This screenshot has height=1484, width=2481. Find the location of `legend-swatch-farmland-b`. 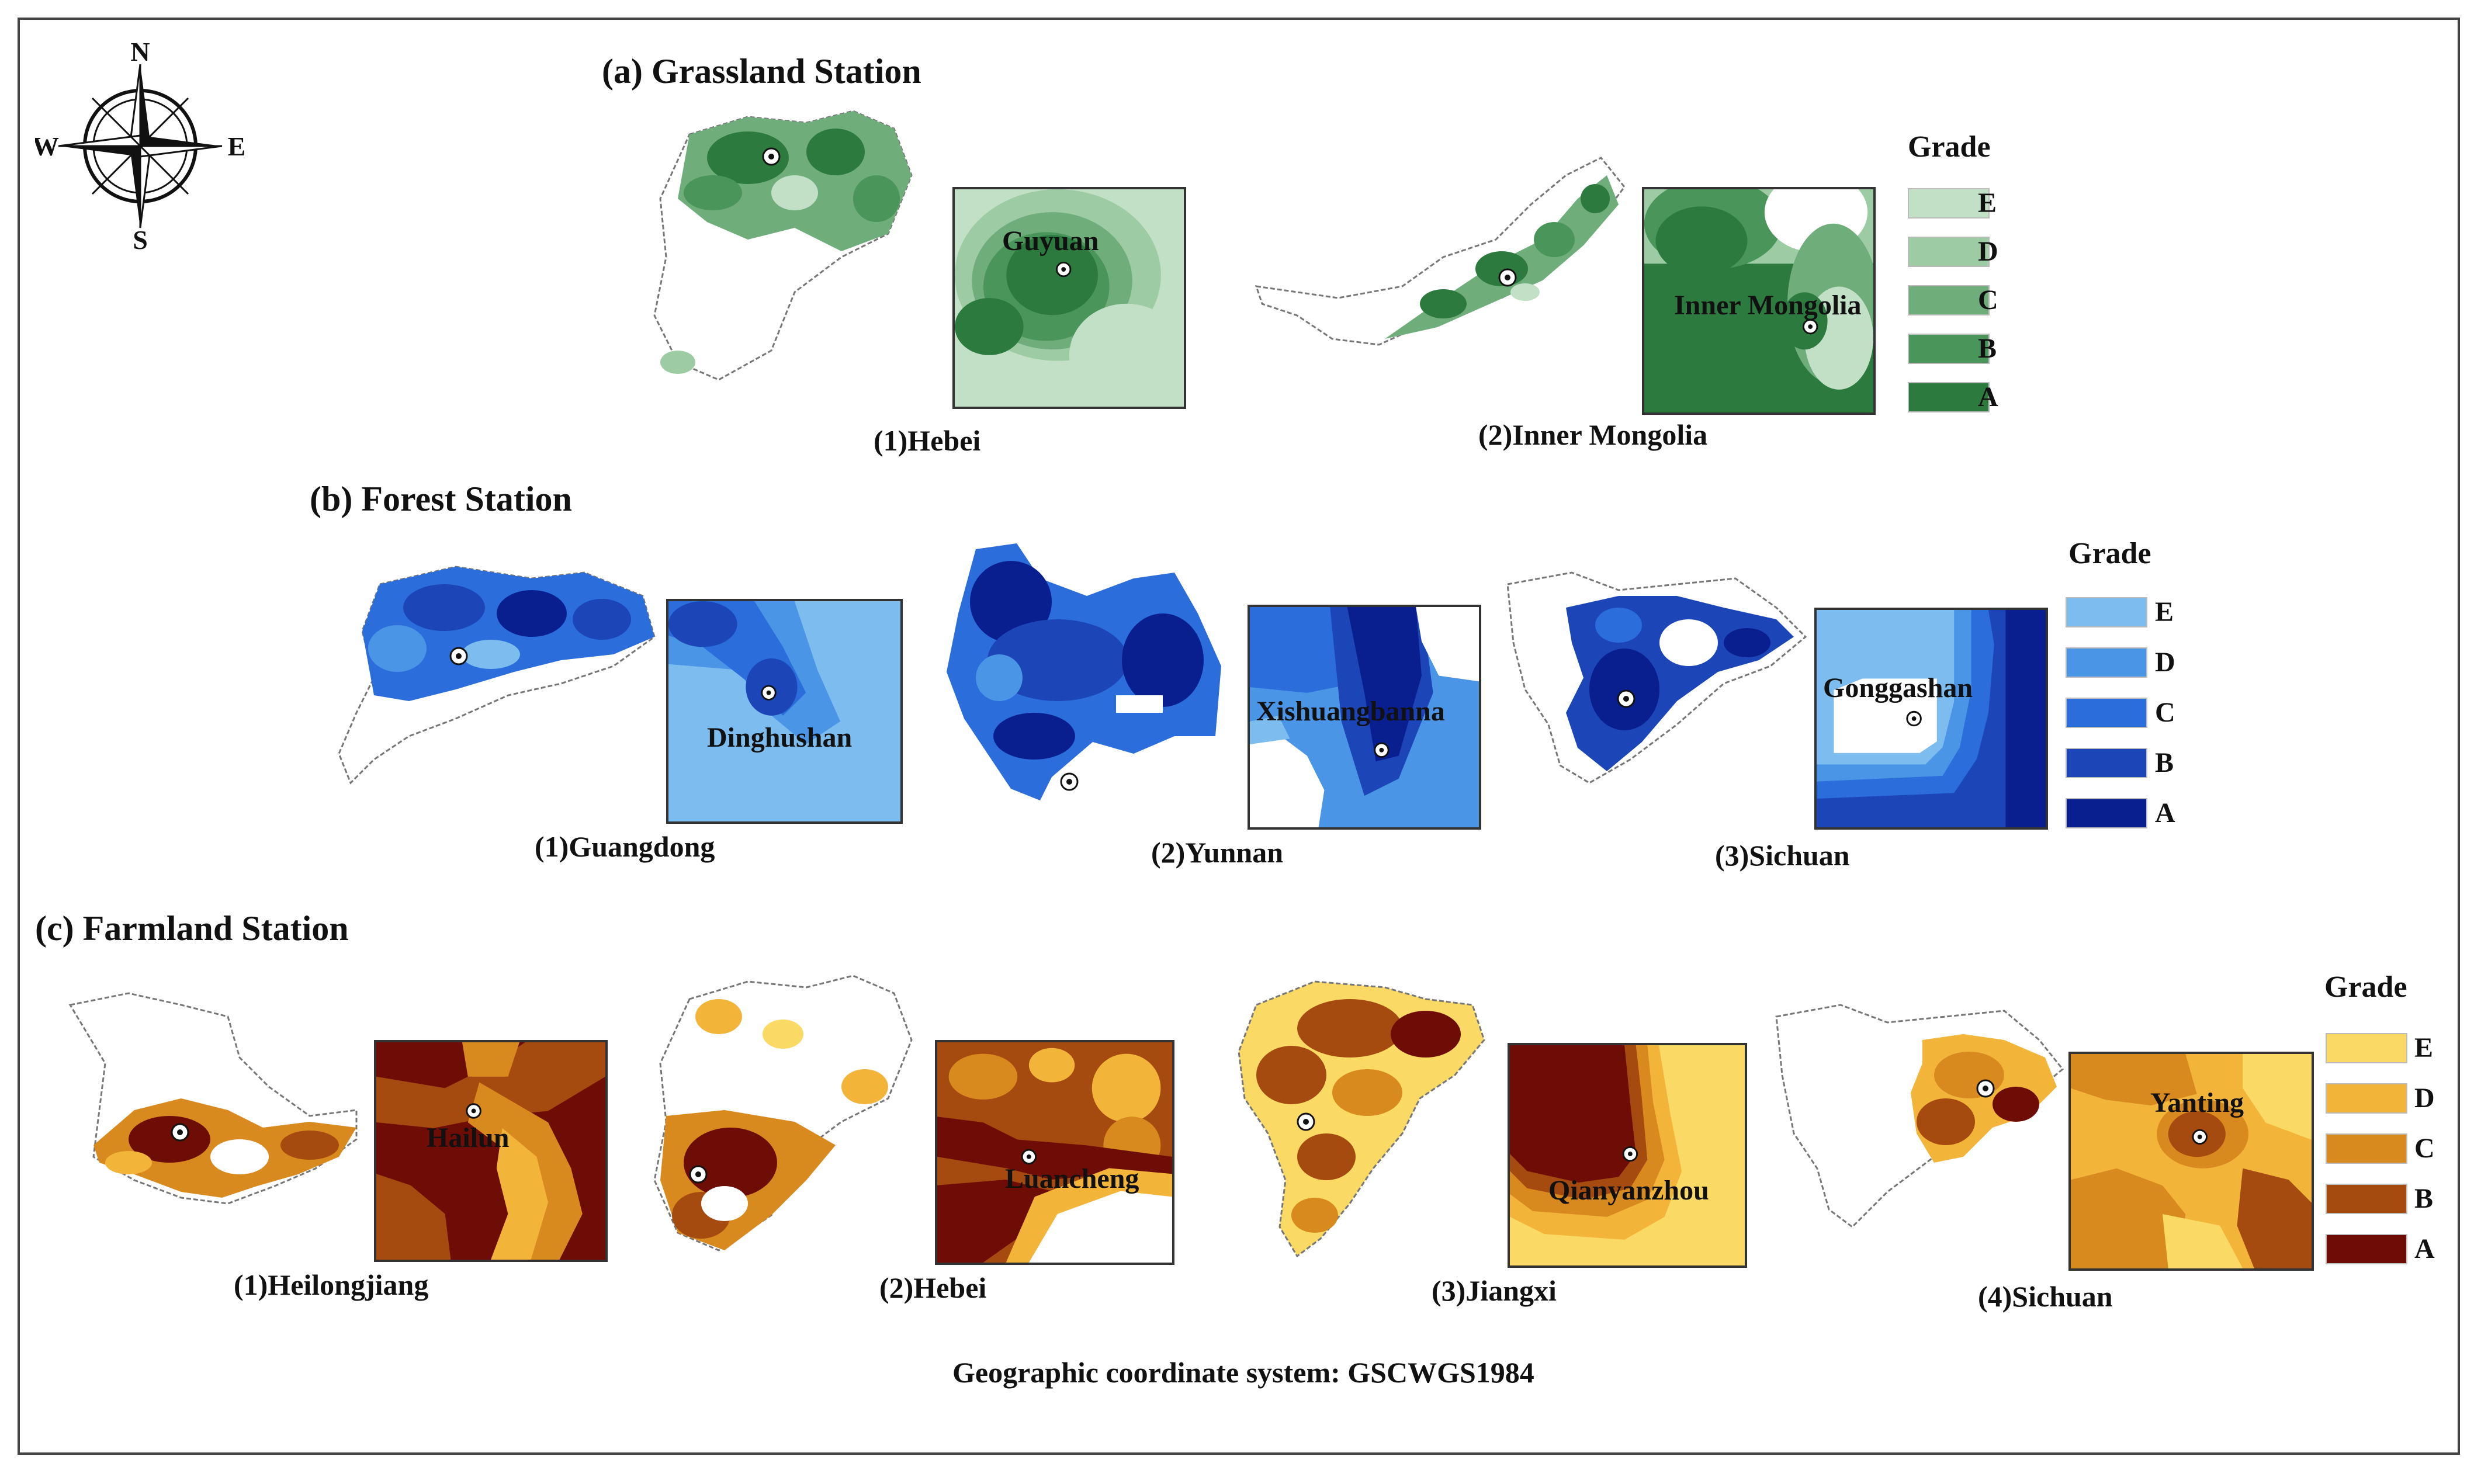

legend-swatch-farmland-b is located at coordinates (2366, 1199).